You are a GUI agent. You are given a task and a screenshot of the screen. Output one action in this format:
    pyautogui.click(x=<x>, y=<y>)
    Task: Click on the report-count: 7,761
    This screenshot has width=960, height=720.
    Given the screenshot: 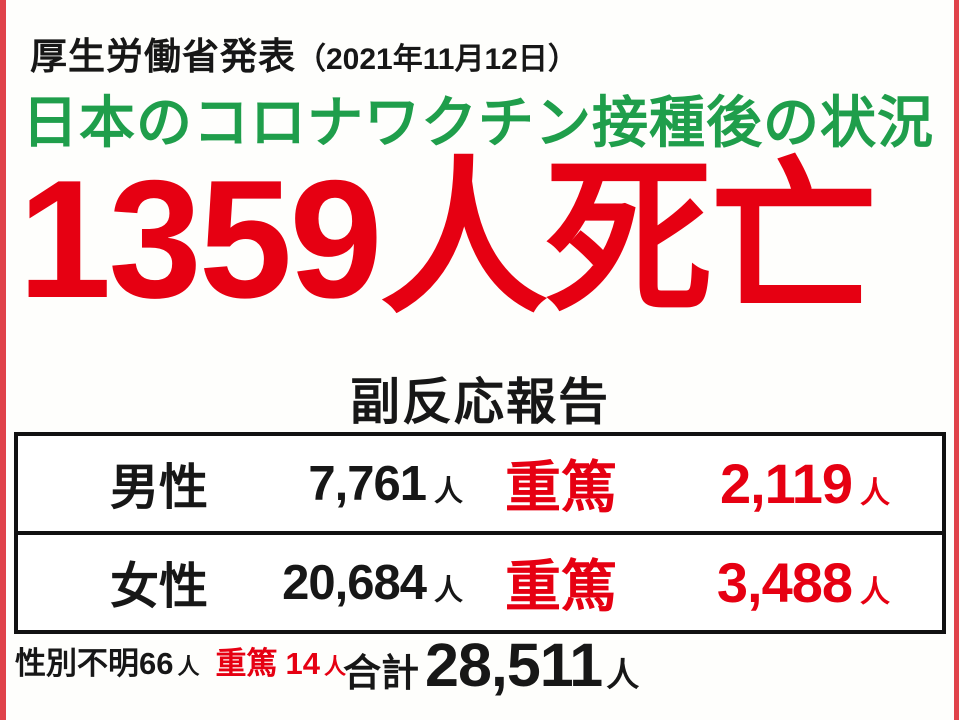 What is the action you would take?
    pyautogui.click(x=367, y=483)
    